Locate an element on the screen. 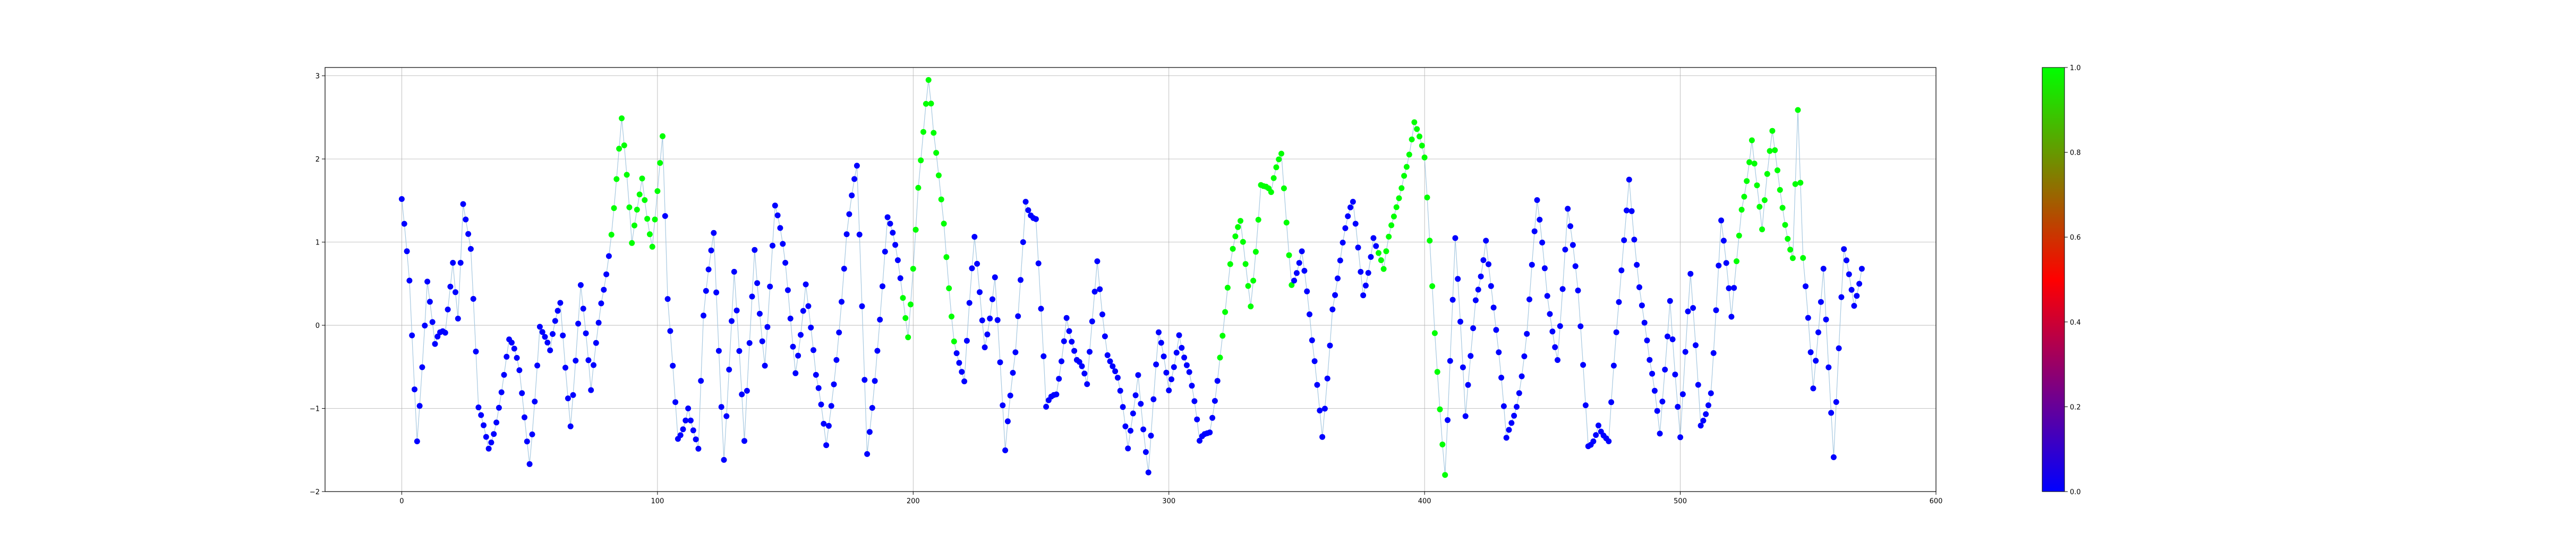  colorbar-tick-label: 0.8 is located at coordinates (2076, 153).